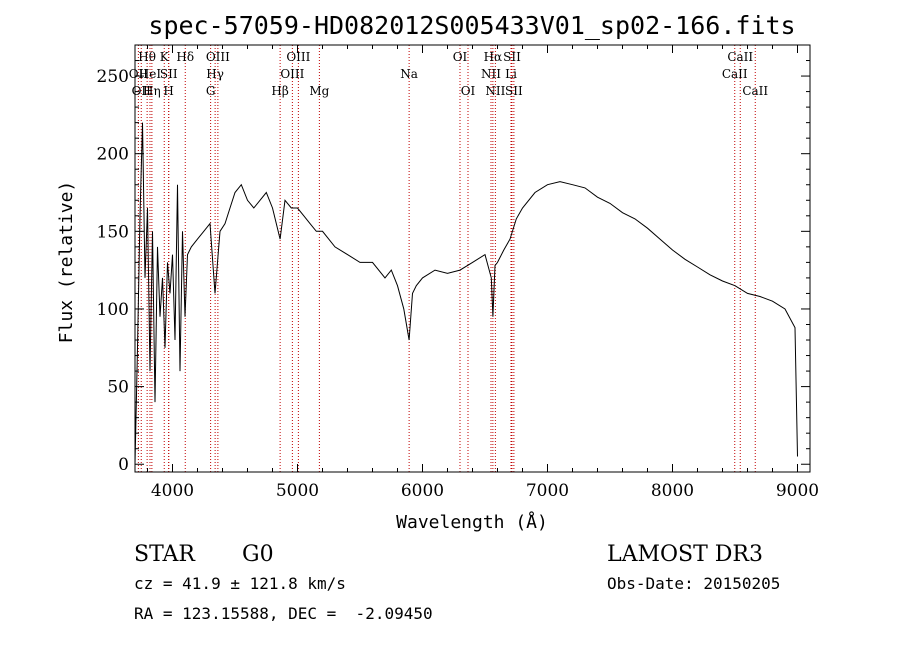 This screenshot has width=900, height=649. I want to click on x-tick-label-3: 7000, so click(547, 491).